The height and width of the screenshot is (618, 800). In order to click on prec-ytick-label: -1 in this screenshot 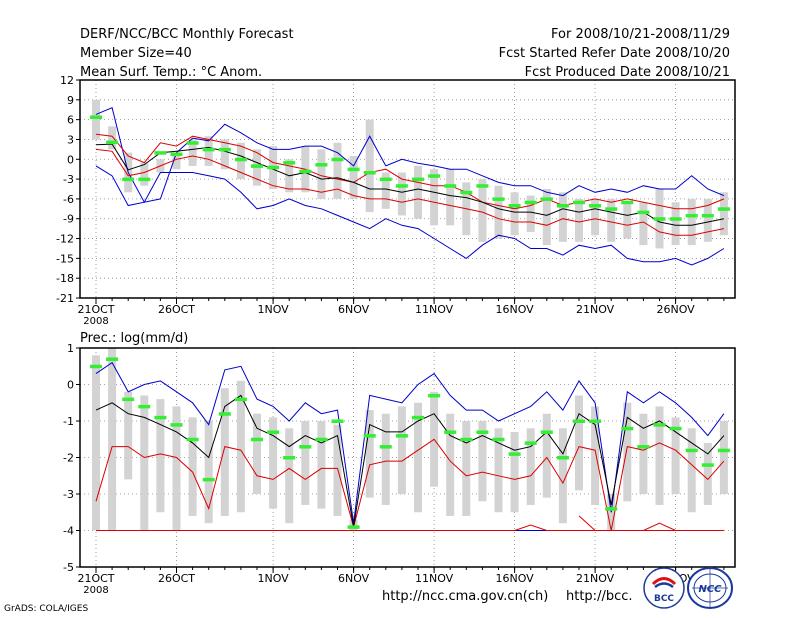, I will do `click(68, 421)`.